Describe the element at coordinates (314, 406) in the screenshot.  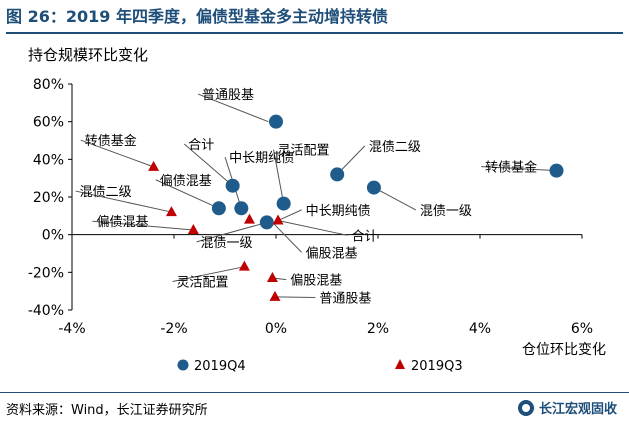
I see `footer: 资料来源：Wind，长江证券研究所 长江宏观固收` at that location.